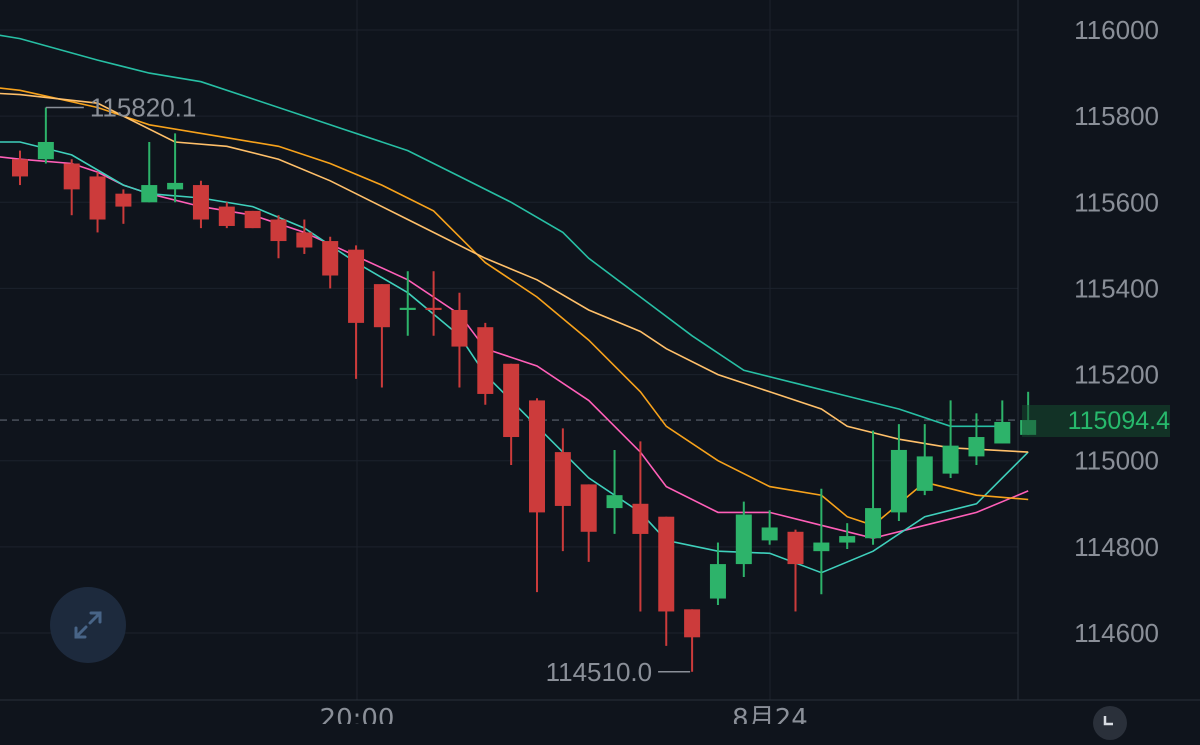 The image size is (1200, 745). Describe the element at coordinates (143, 107) in the screenshot. I see `high-price-label: 115820.1` at that location.